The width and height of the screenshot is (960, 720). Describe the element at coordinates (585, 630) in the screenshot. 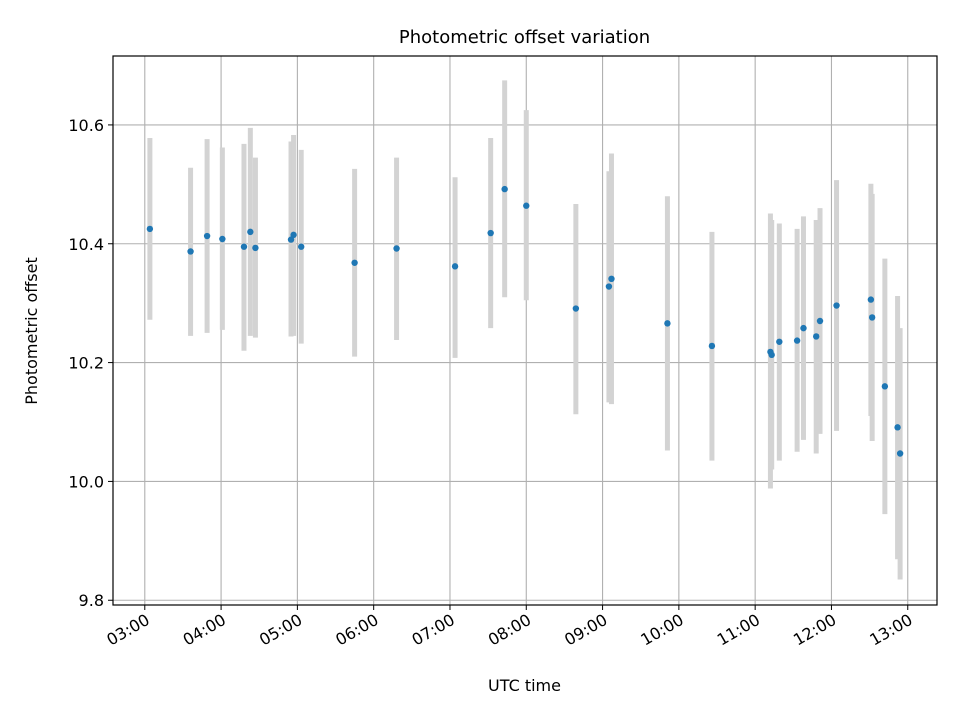

I see `x-tick-label: 09:00` at that location.